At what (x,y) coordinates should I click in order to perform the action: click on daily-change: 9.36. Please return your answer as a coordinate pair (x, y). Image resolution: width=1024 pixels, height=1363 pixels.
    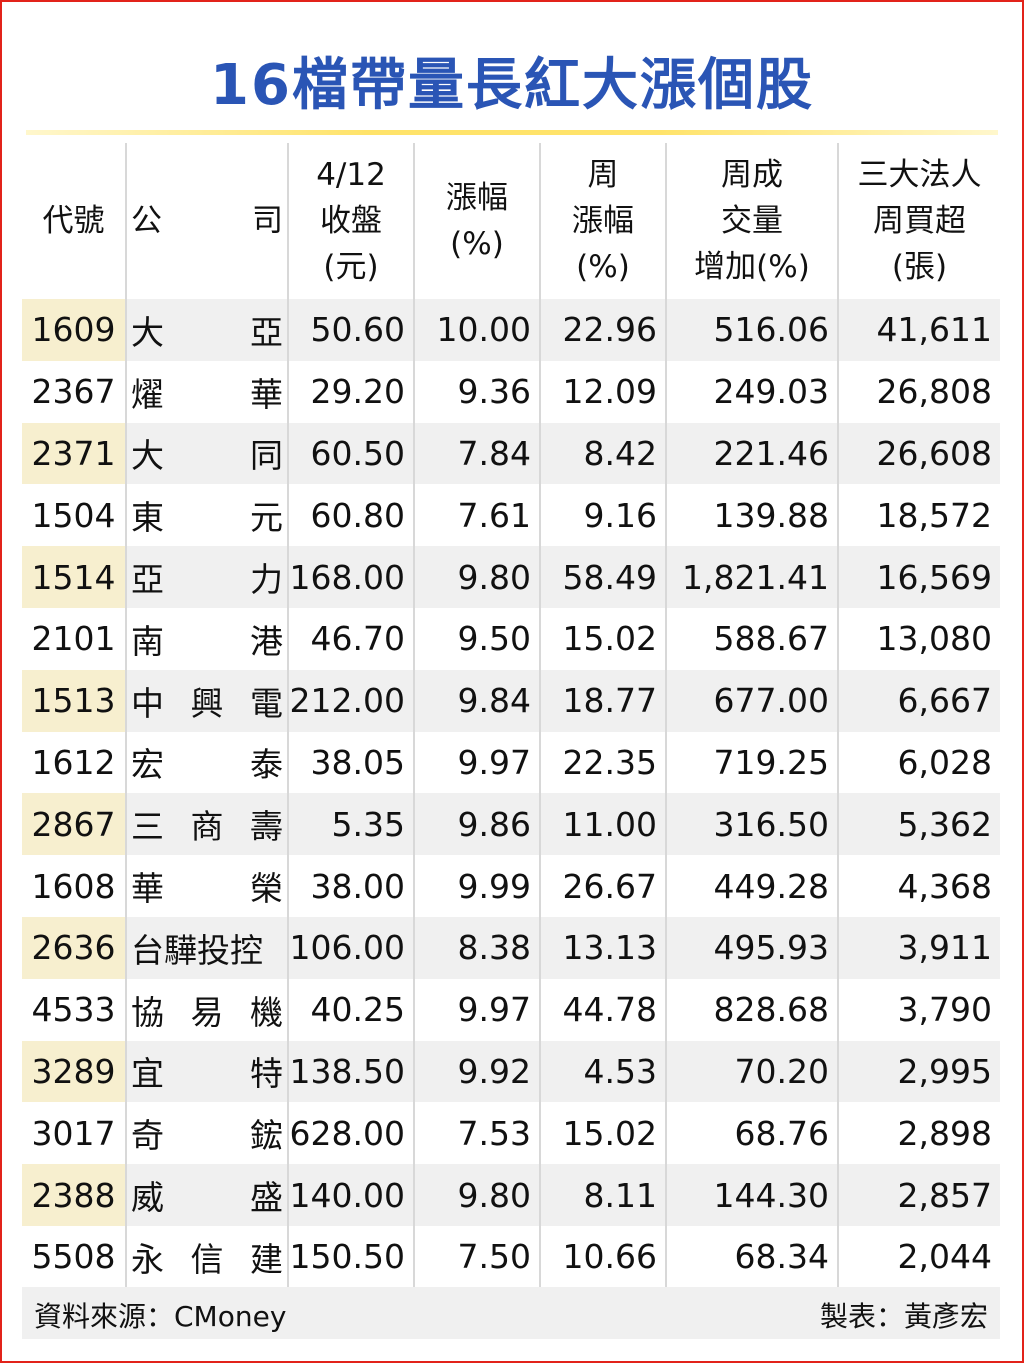
    Looking at the image, I should click on (476, 391).